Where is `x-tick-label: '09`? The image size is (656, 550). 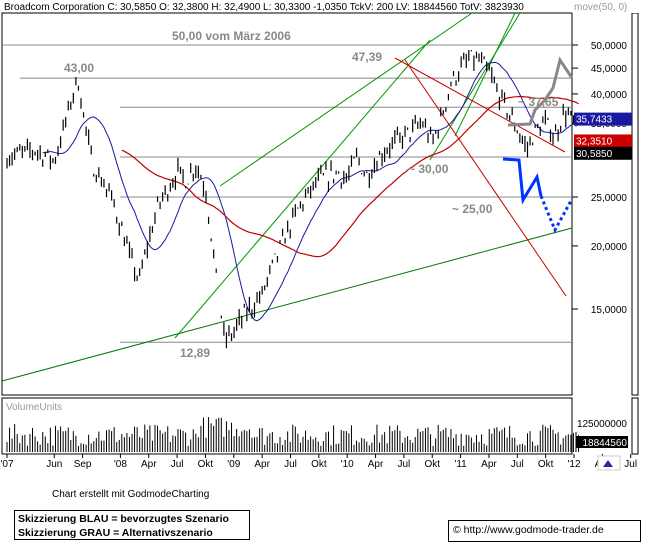 x-tick-label: '09 is located at coordinates (233, 464).